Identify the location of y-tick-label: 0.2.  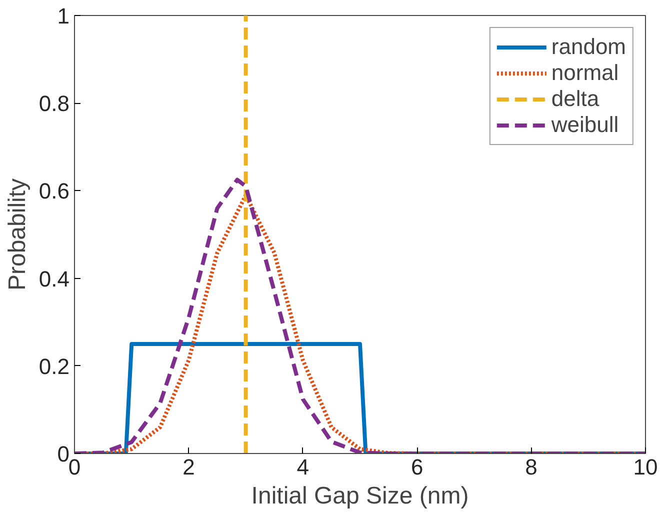
(54, 366).